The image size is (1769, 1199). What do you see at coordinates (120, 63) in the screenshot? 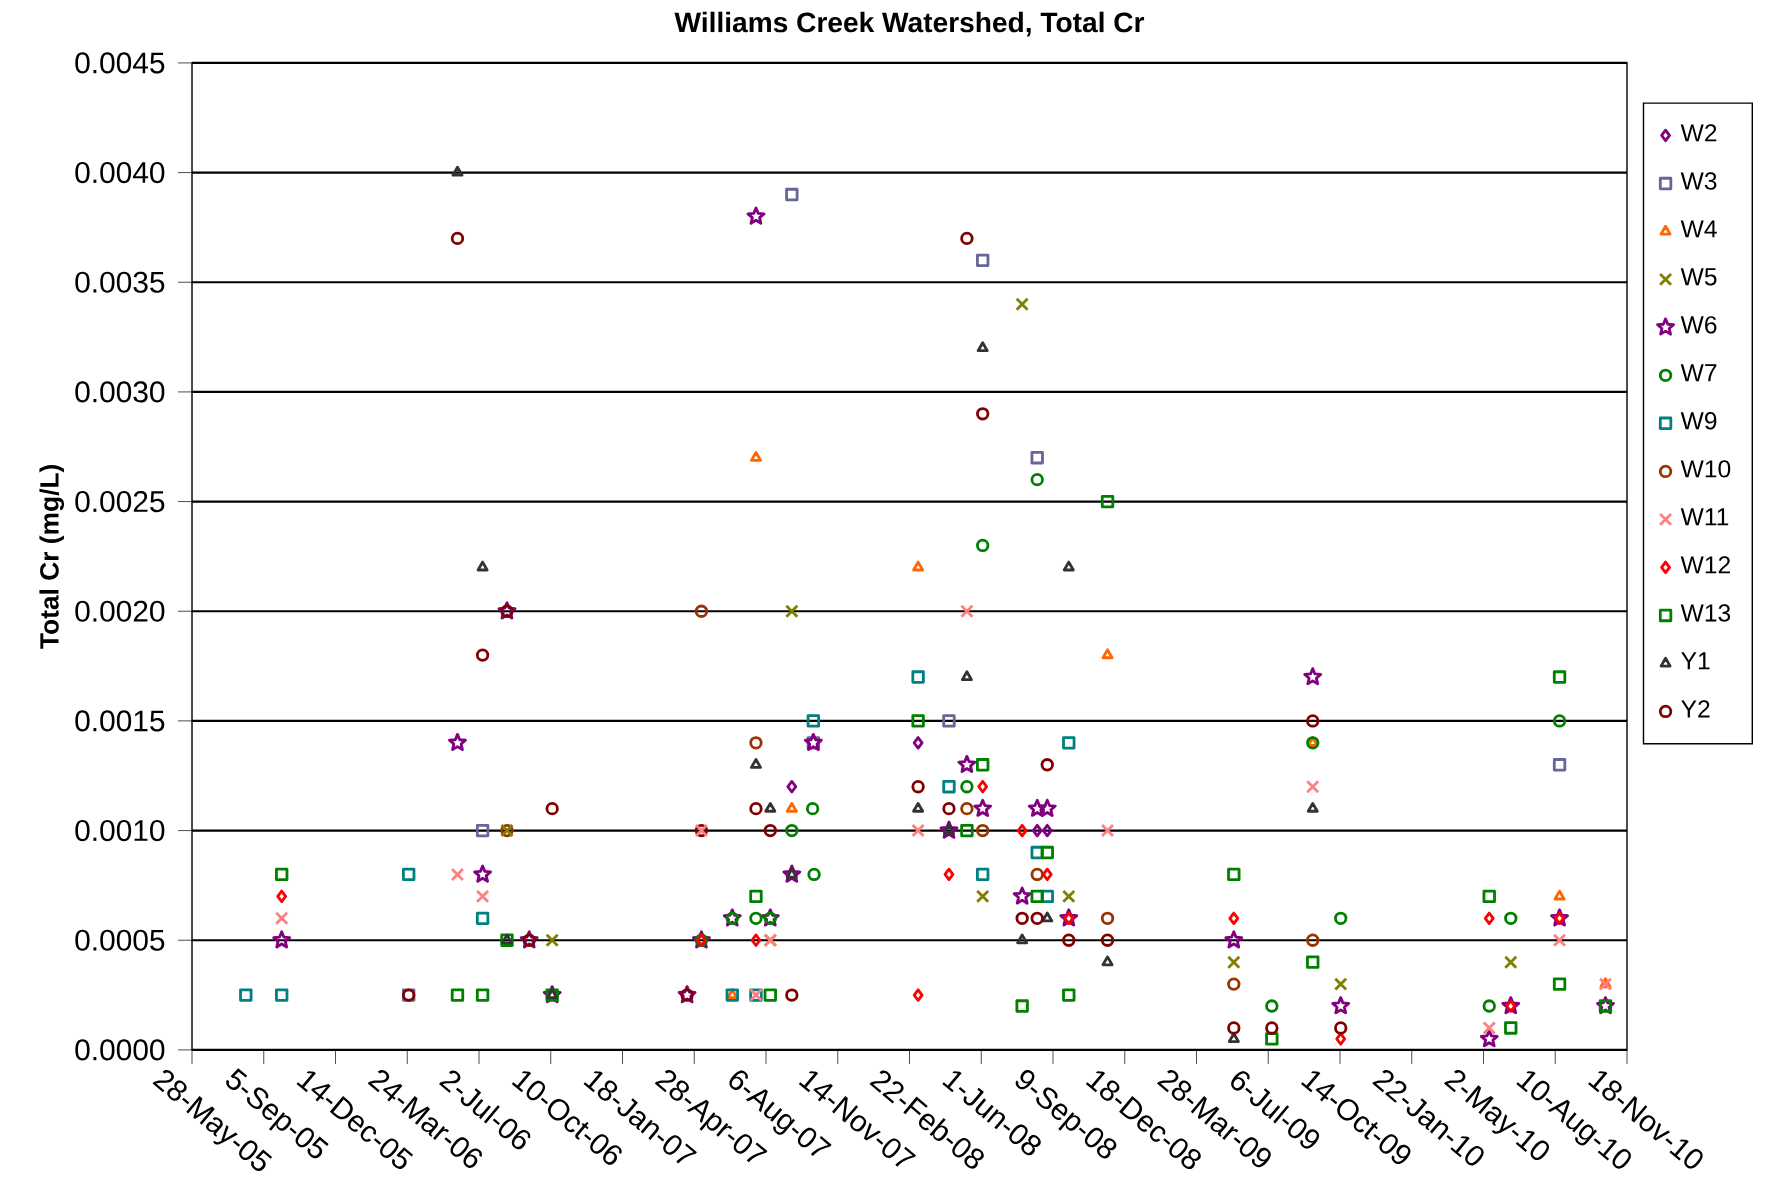
I see `y-tick-label: 0.0045` at bounding box center [120, 63].